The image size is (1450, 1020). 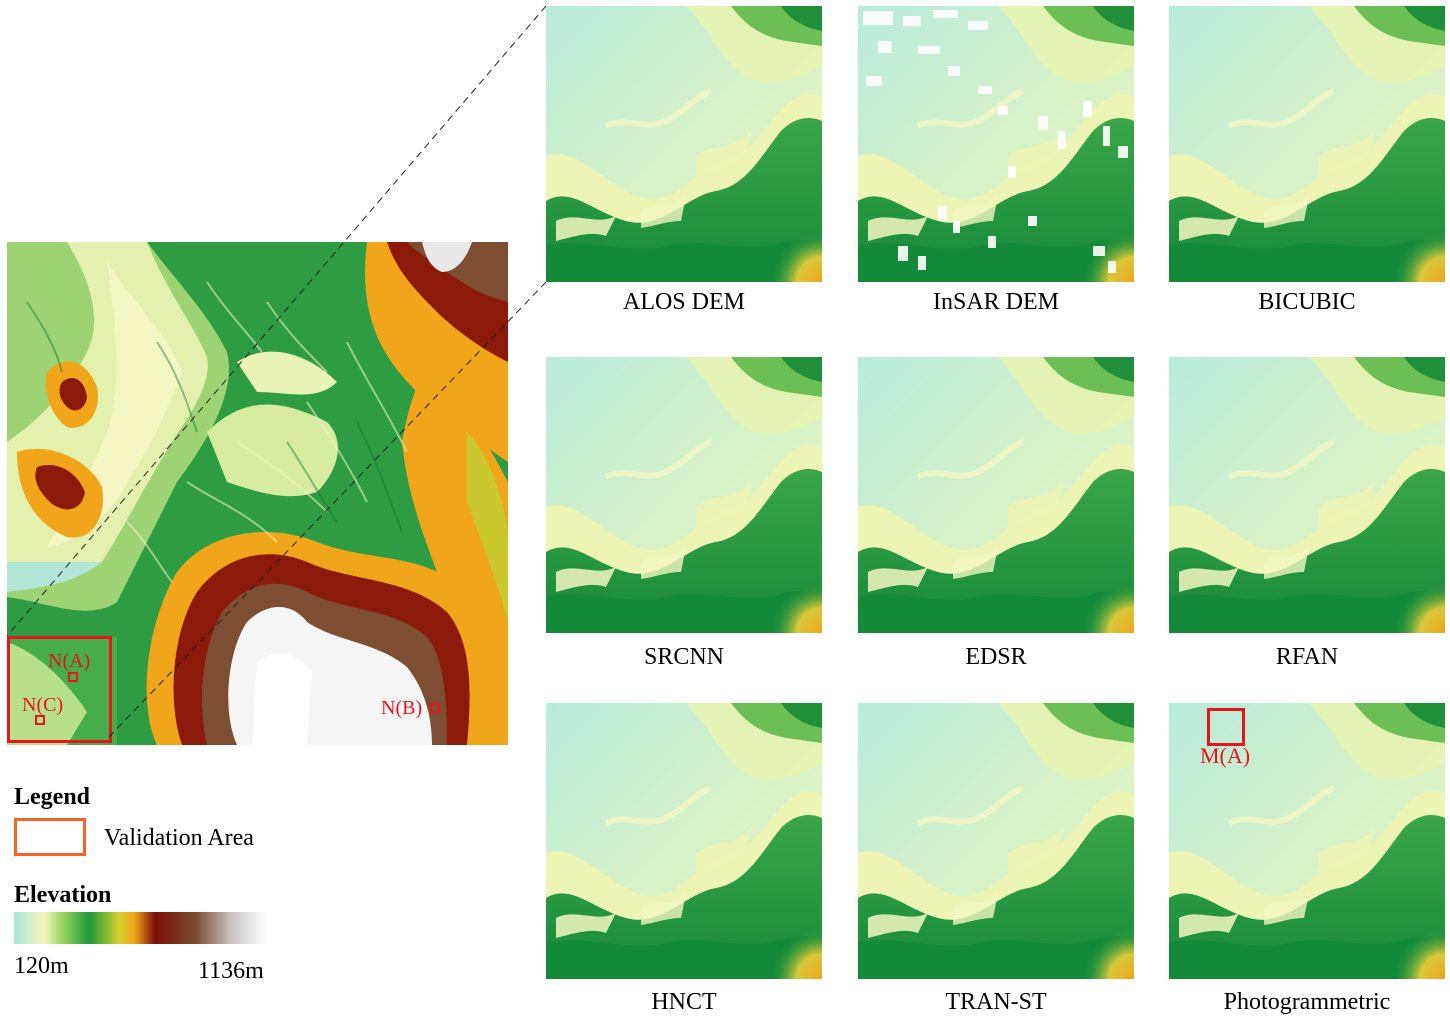 What do you see at coordinates (684, 657) in the screenshot?
I see `caption-srcnn: SRCNN` at bounding box center [684, 657].